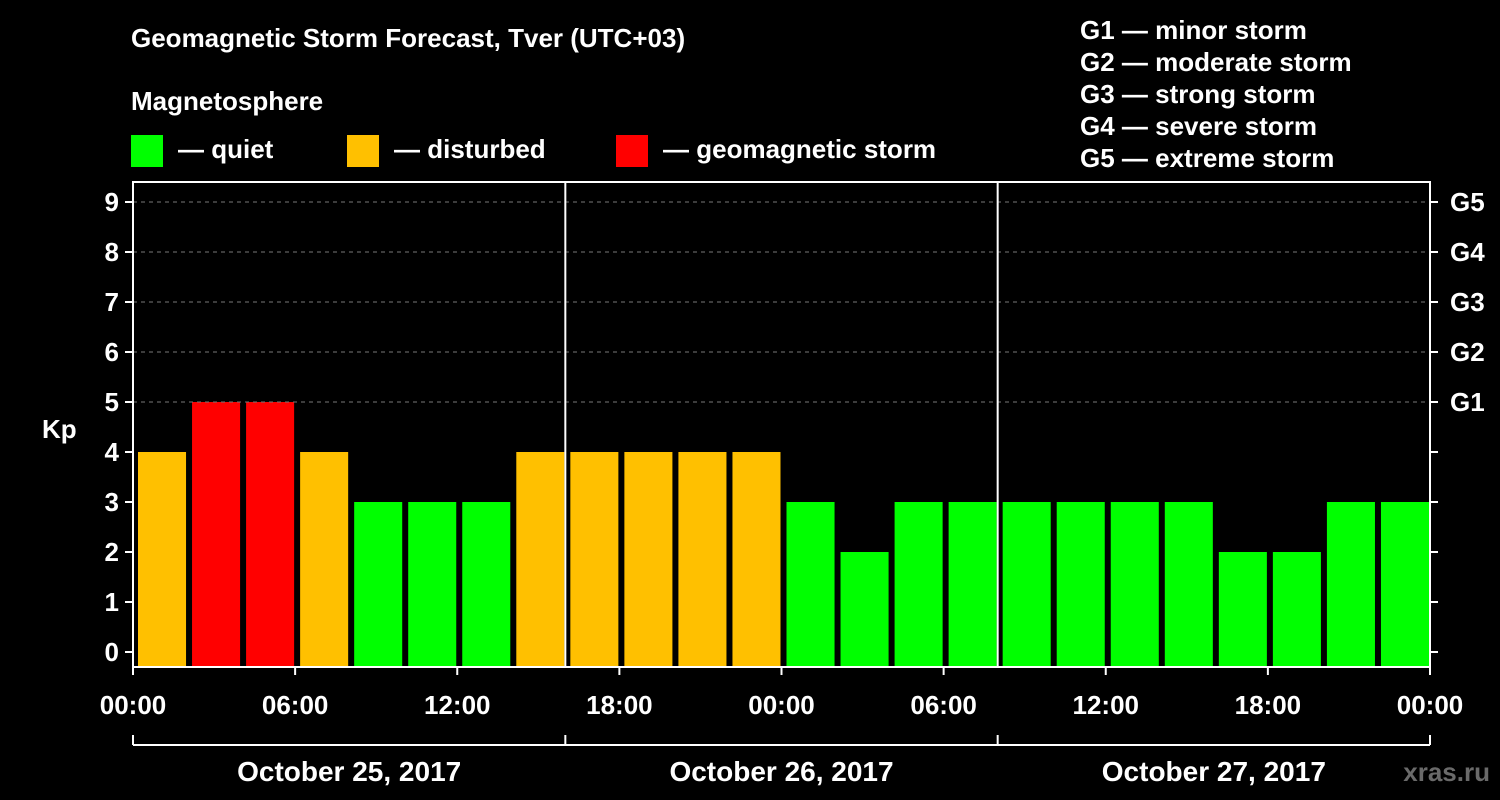 The width and height of the screenshot is (1500, 800). Describe the element at coordinates (1216, 62) in the screenshot. I see `g-legend-item: G2 — moderate storm` at that location.